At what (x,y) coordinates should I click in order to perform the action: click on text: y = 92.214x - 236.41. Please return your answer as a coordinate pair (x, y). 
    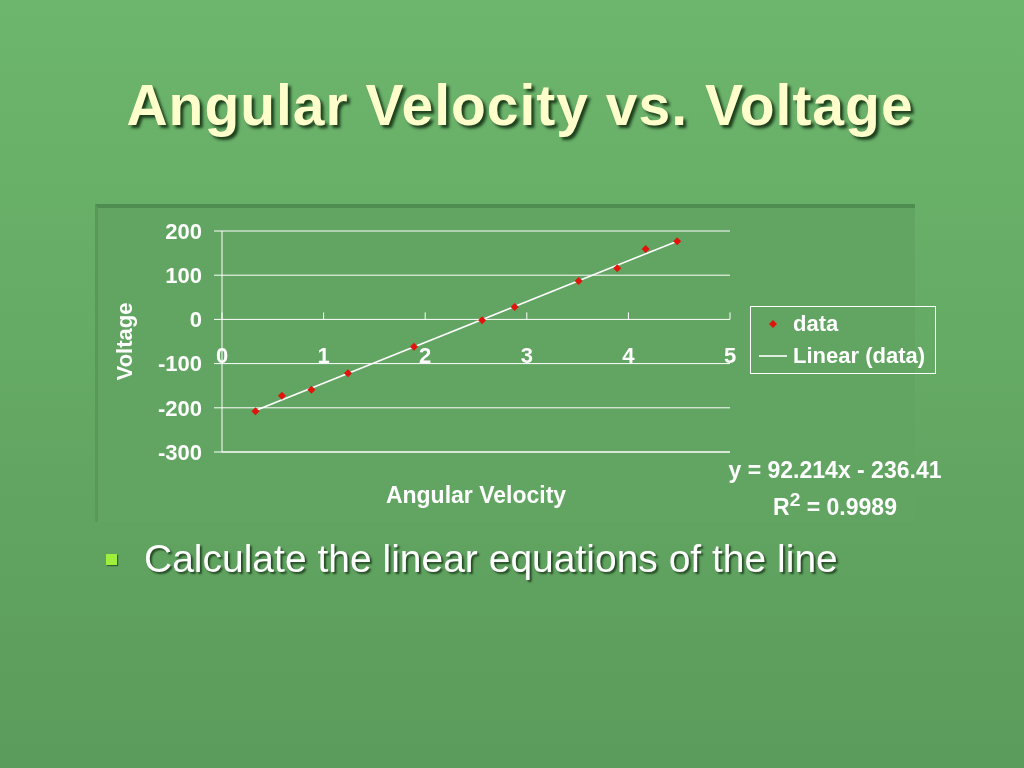
    Looking at the image, I should click on (835, 470).